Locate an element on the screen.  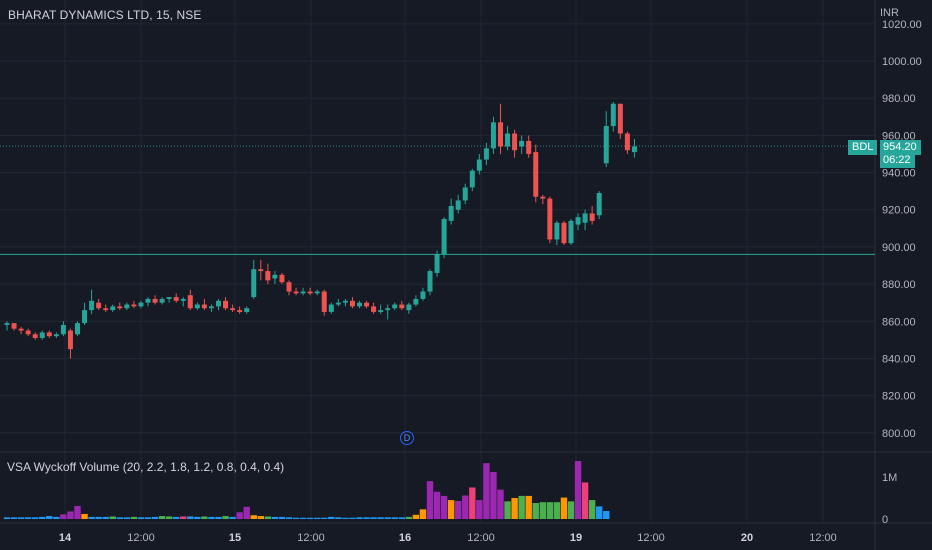
x-tick-label: 14 is located at coordinates (65, 538).